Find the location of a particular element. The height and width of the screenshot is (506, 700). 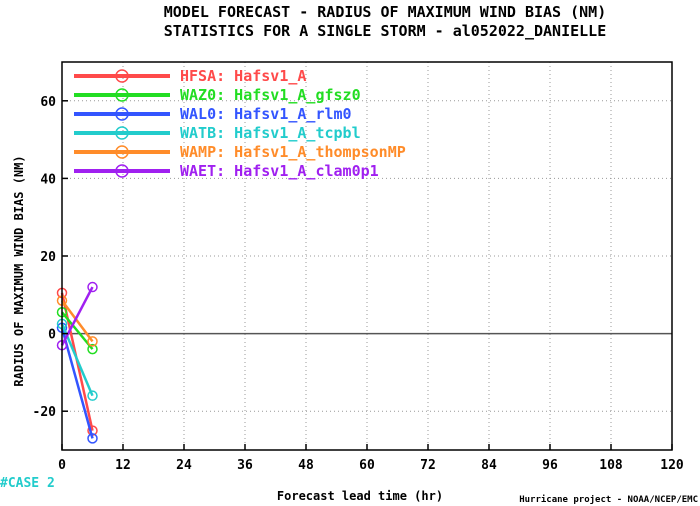

x-tick-label: 108 is located at coordinates (611, 465).